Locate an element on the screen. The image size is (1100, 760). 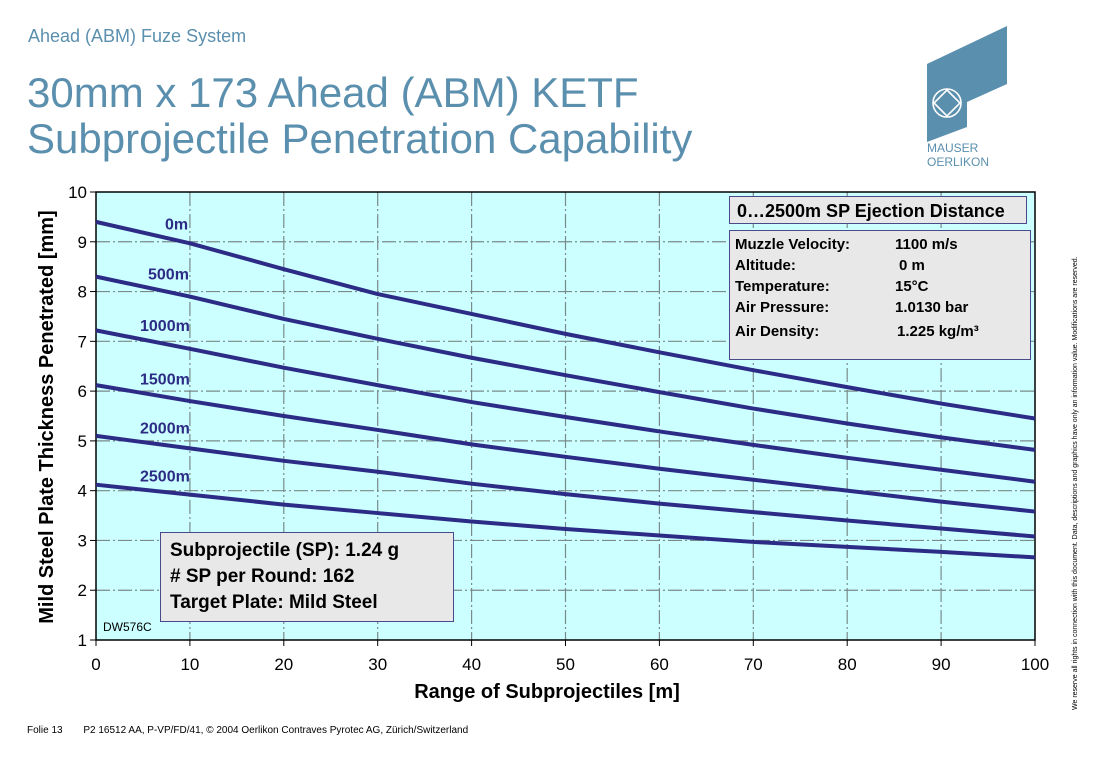
condition-value: 1.0130 bar is located at coordinates (932, 307).